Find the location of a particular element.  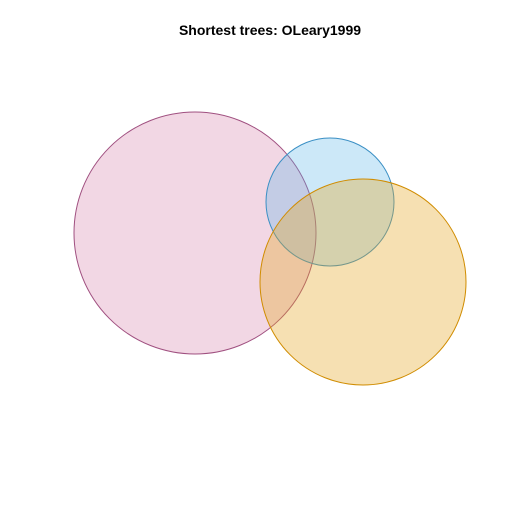

venn-set-b-circle is located at coordinates (330, 202).